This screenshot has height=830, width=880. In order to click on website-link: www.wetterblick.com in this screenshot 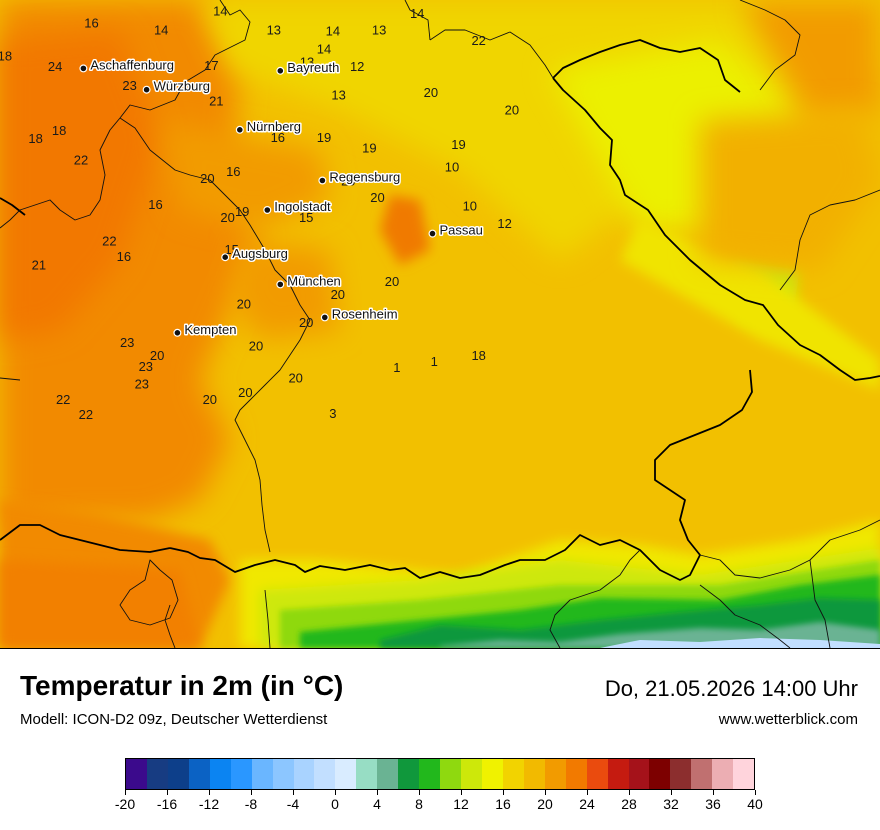, I will do `click(788, 719)`.